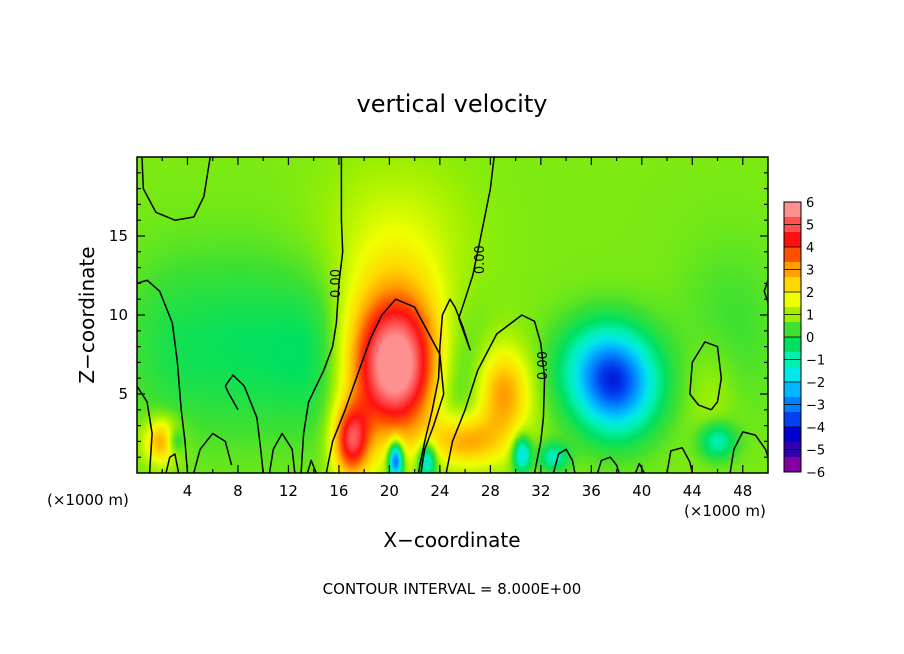  I want to click on x-unit-left: (×1000 m), so click(88, 500).